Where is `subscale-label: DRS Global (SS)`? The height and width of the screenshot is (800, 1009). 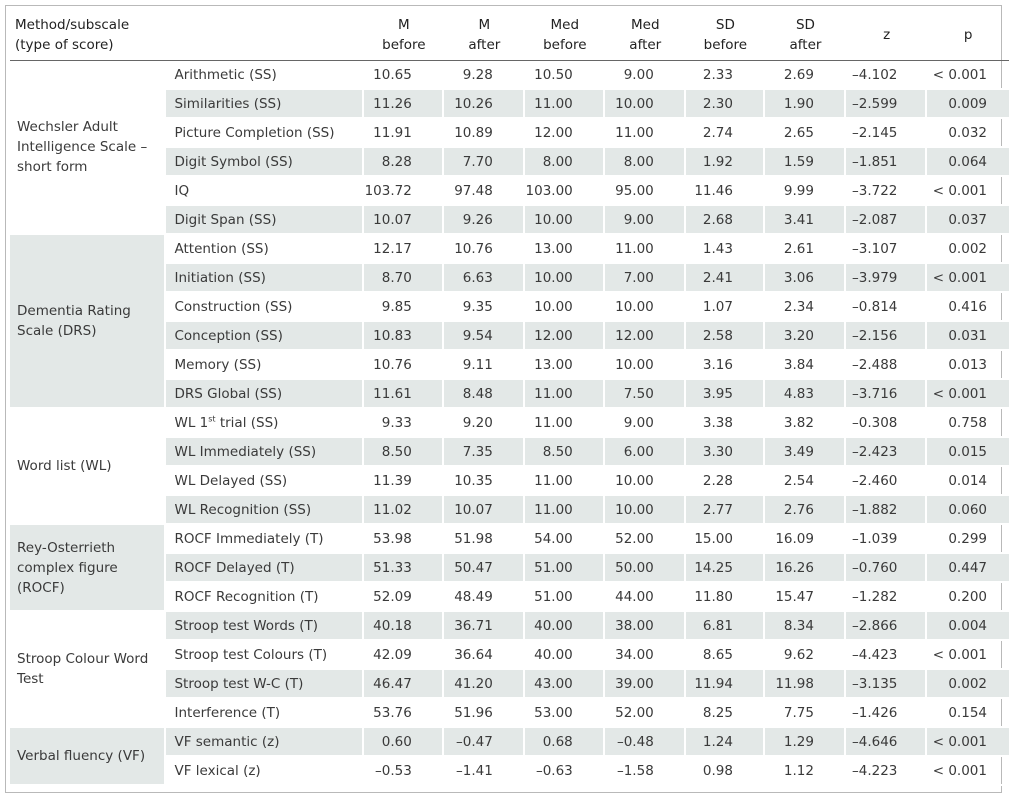
subscale-label: DRS Global (SS) is located at coordinates (265, 394).